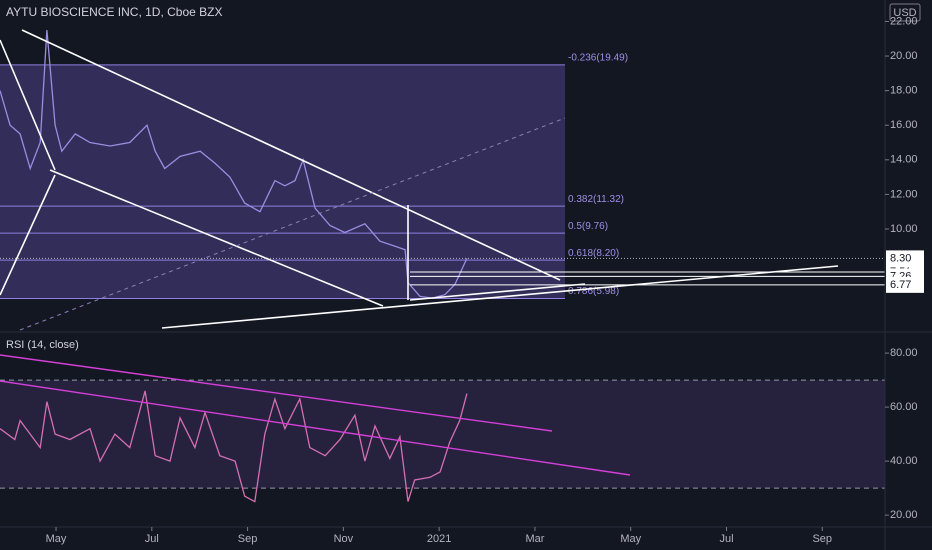 The image size is (932, 550). What do you see at coordinates (593, 253) in the screenshot?
I see `fib-label: 0.618(8.20)` at bounding box center [593, 253].